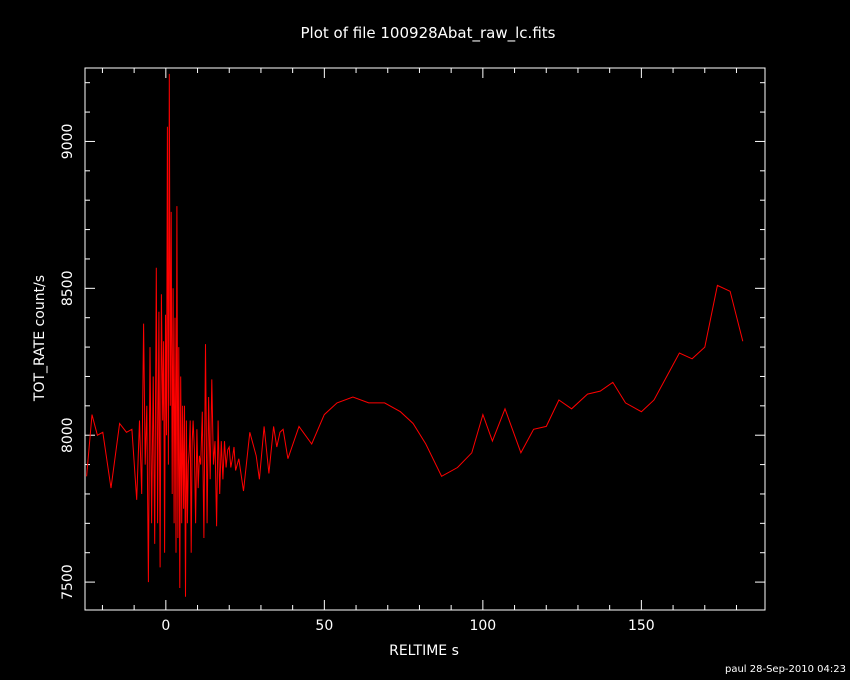 The width and height of the screenshot is (850, 680). What do you see at coordinates (641, 626) in the screenshot?
I see `x-tick-label: 150` at bounding box center [641, 626].